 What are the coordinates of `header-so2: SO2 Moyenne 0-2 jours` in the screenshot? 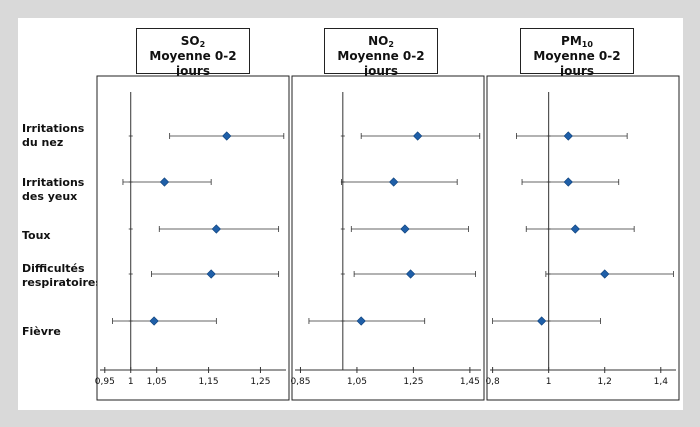 It's located at (193, 53).